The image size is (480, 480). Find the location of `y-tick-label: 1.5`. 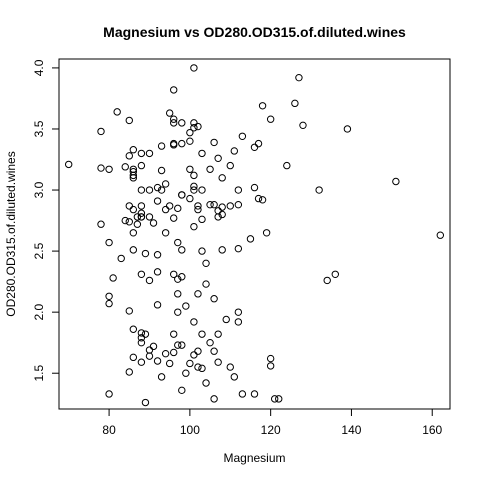

y-tick-label: 1.5 is located at coordinates (39, 373).